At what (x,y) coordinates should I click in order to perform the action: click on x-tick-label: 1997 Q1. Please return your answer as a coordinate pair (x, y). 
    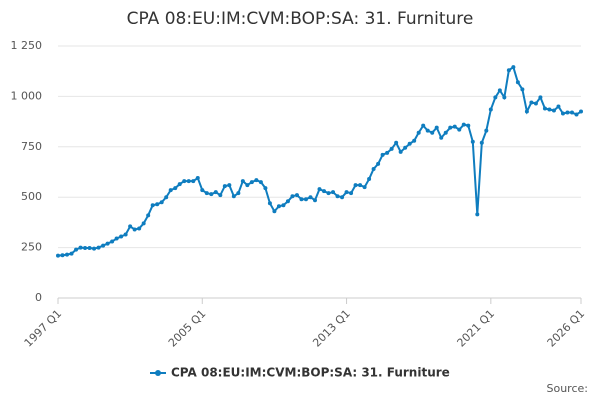
    Looking at the image, I should click on (43, 328).